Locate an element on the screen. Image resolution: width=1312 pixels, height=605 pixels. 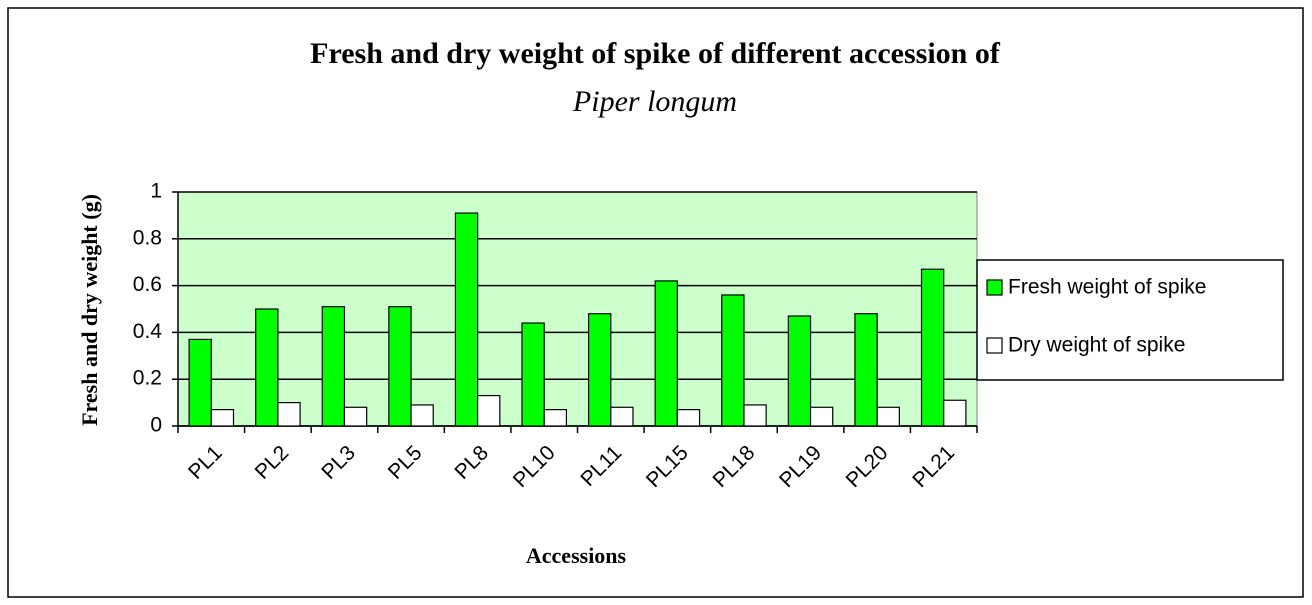
y-axis-title: Fresh and dry weight (g) is located at coordinates (89, 310).